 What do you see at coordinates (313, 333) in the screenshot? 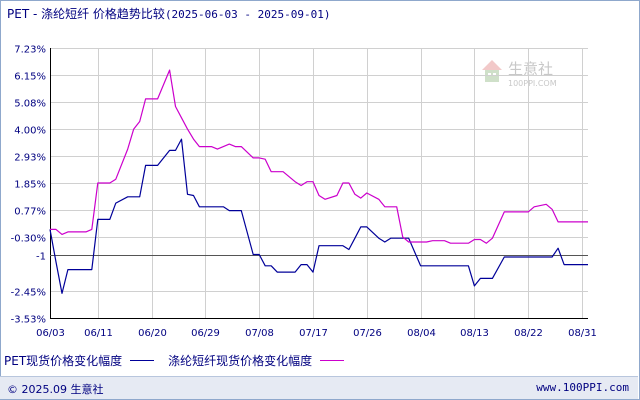
I see `x-tick-label: 07/17` at bounding box center [313, 333].